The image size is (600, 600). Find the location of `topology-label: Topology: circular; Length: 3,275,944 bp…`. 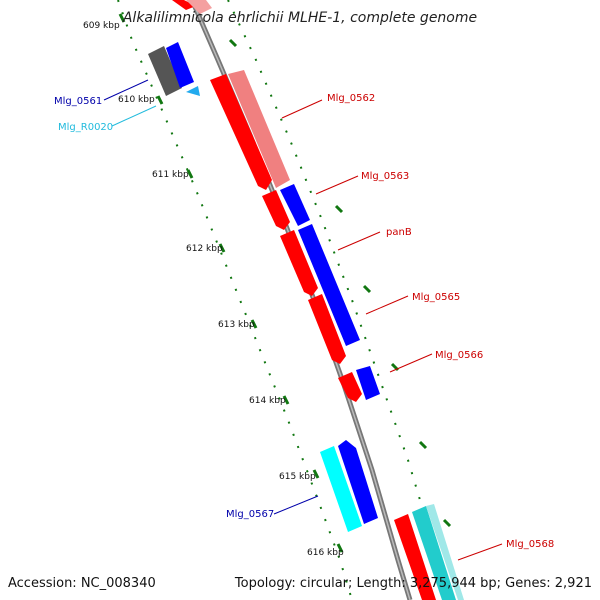

topology-label: Topology: circular; Length: 3,275,944 bp… is located at coordinates (413, 583).